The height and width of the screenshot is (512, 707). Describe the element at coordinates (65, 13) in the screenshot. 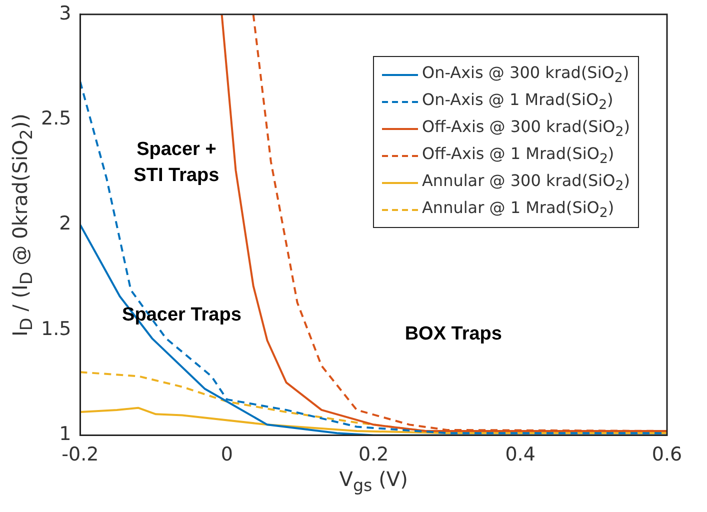

I see `y-tick-label: 3` at that location.